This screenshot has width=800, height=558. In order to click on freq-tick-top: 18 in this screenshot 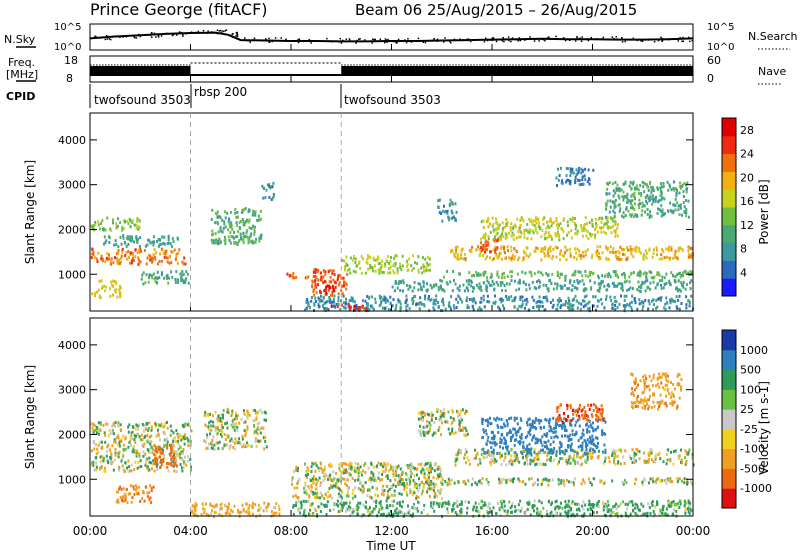, I will do `click(71, 60)`.